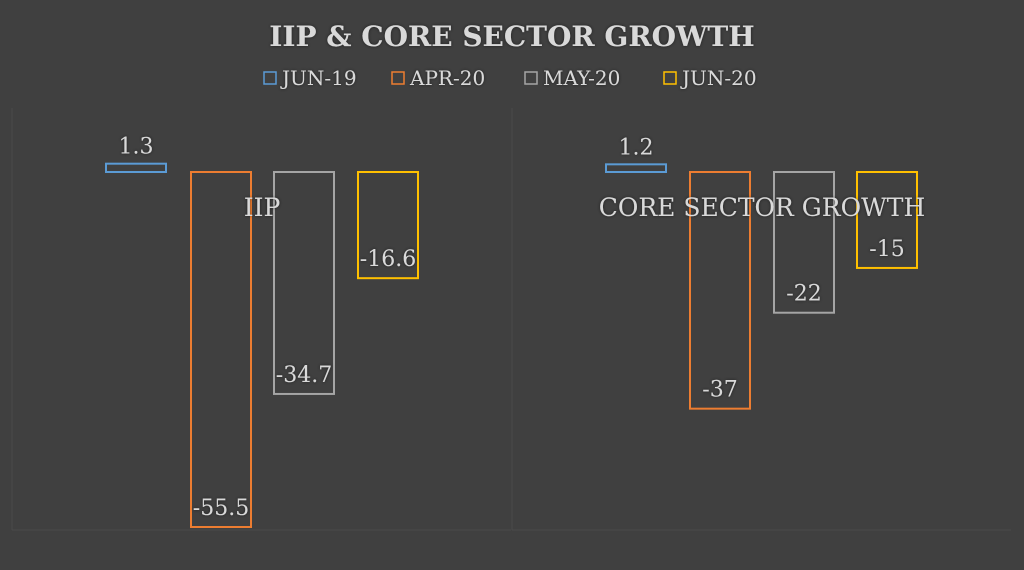 This screenshot has width=1024, height=570. What do you see at coordinates (304, 375) in the screenshot?
I see `data-label-iip-may-20: -34.7` at bounding box center [304, 375].